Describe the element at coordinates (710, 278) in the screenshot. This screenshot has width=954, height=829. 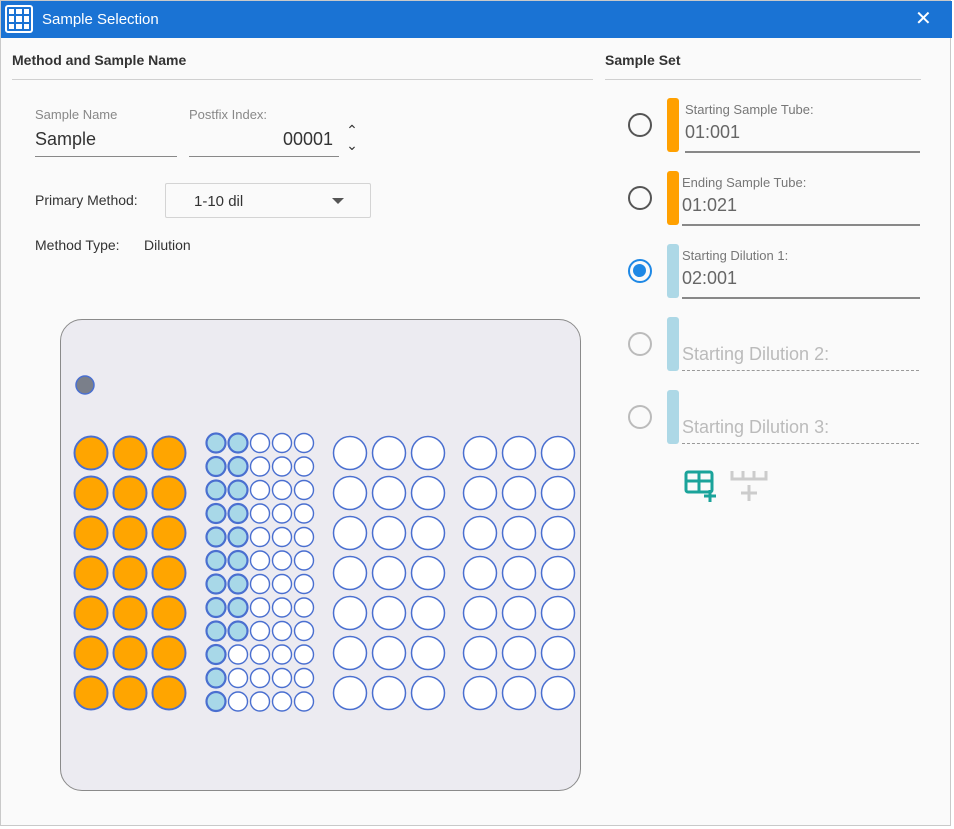
I see `sample-set-field-input: 02:001` at that location.